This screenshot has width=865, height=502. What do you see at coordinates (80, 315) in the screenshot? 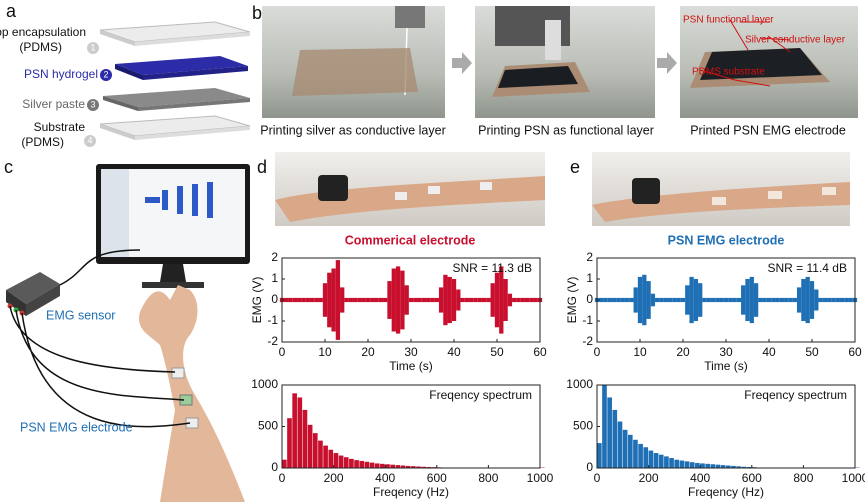
I see `setup-label: EMG sensor` at bounding box center [80, 315].